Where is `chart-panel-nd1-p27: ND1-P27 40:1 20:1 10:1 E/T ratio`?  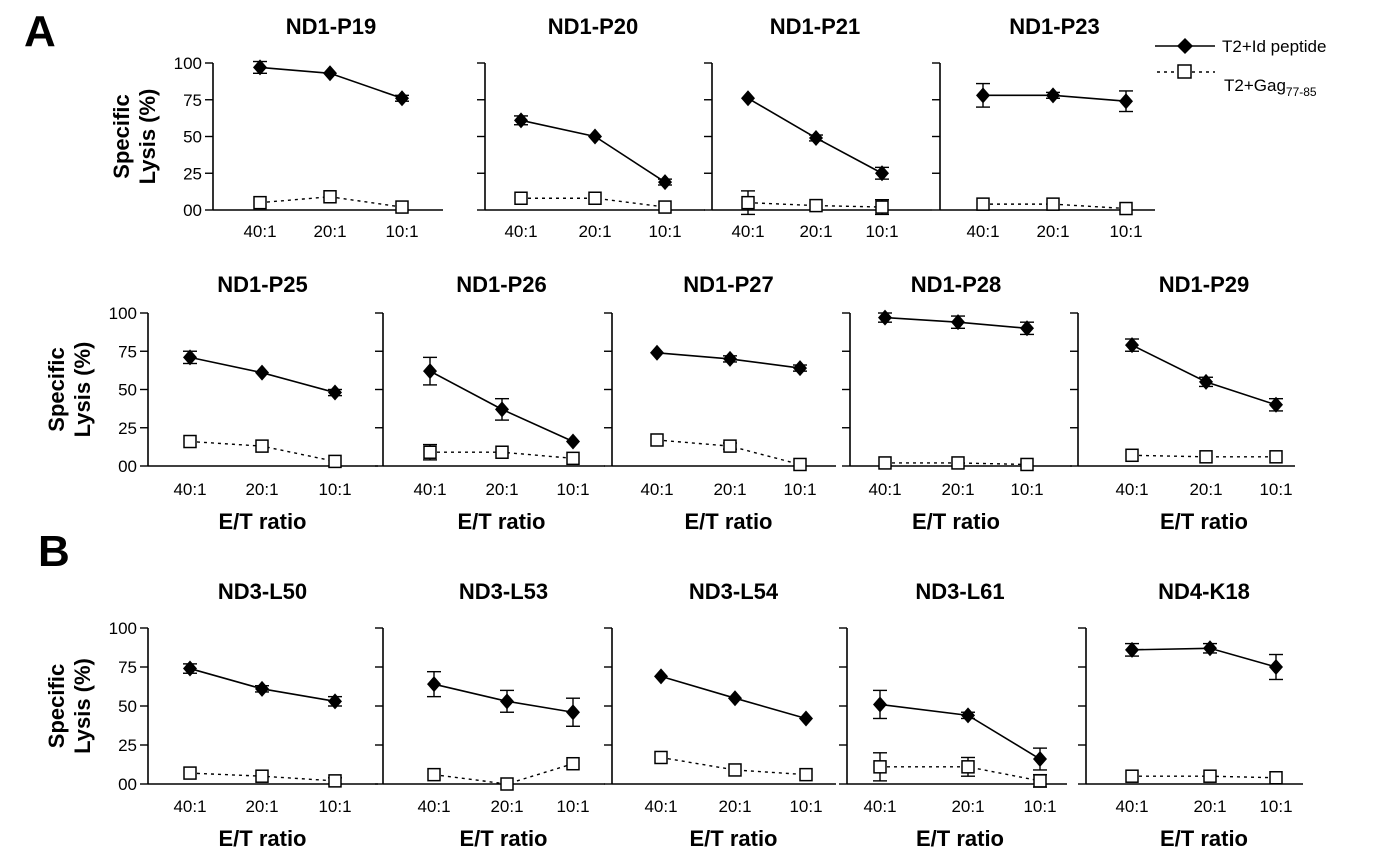
chart-panel-nd1-p27: ND1-P27 40:1 20:1 10:1 E/T ratio is located at coordinates (720, 403).